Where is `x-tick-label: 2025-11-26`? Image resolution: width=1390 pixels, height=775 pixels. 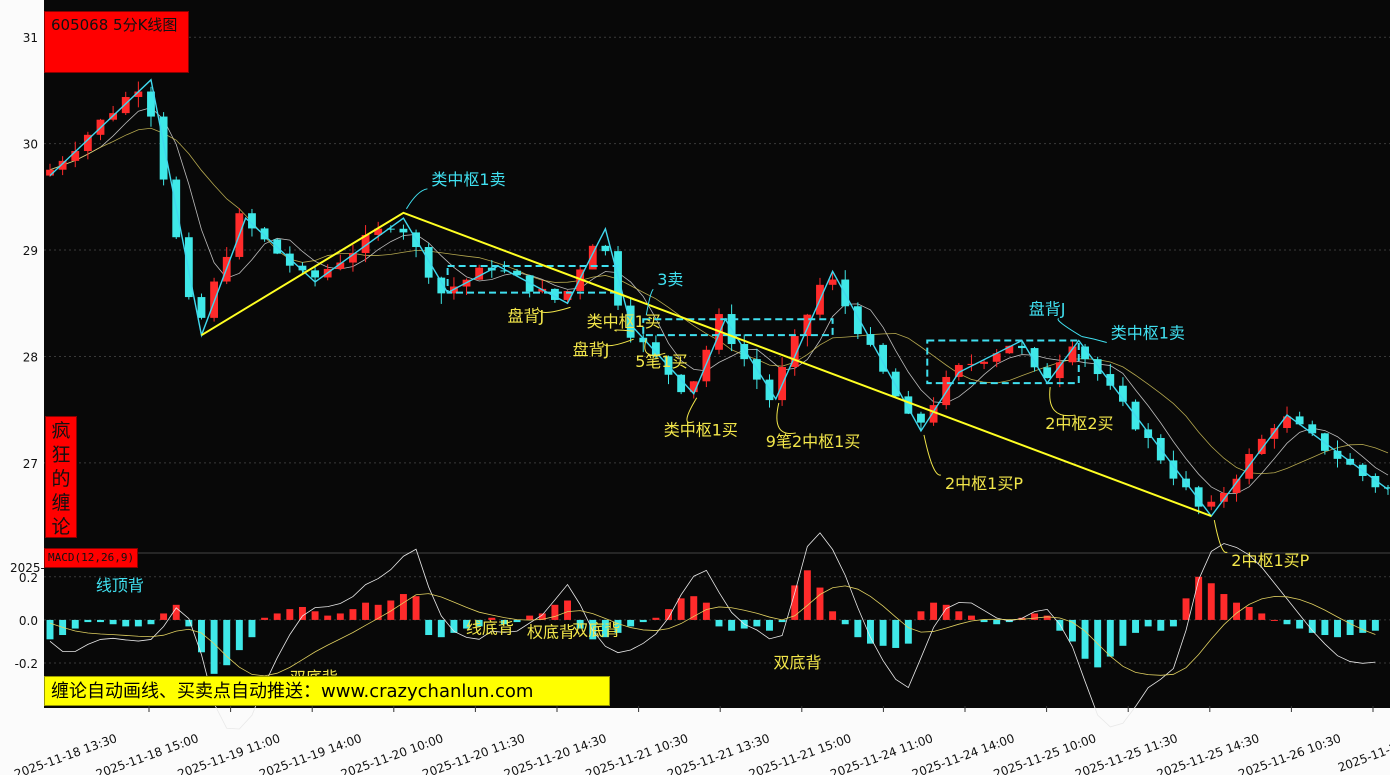 x-tick-label: 2025-11-26 is located at coordinates (1363, 756).